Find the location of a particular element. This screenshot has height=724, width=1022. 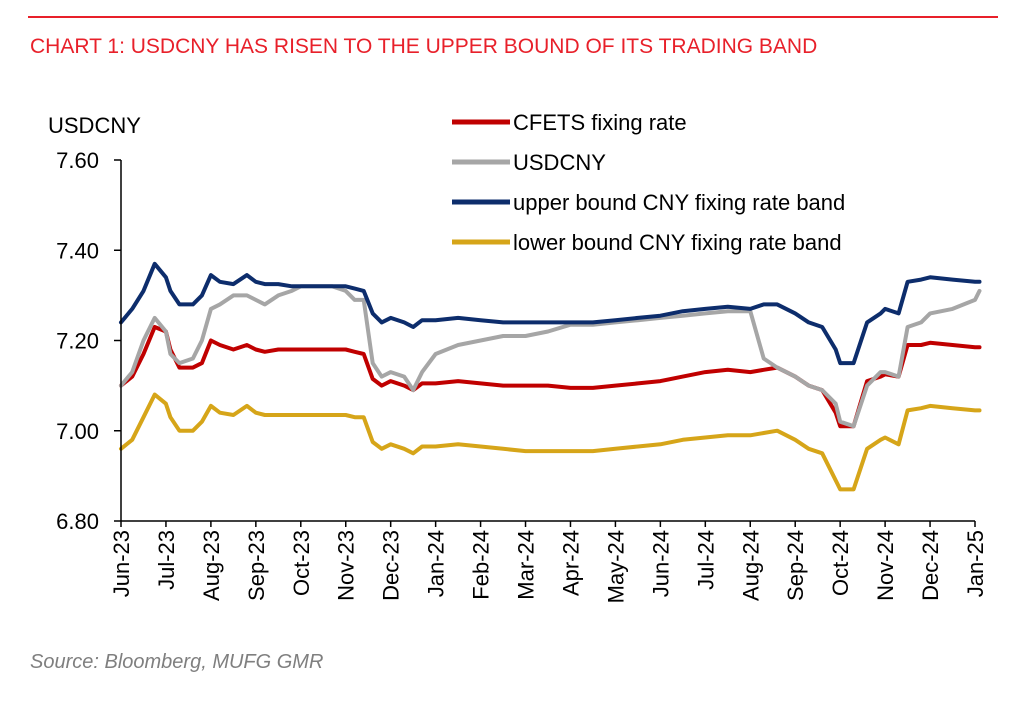

x-tick-label: Mar-24 is located at coordinates (526, 565).